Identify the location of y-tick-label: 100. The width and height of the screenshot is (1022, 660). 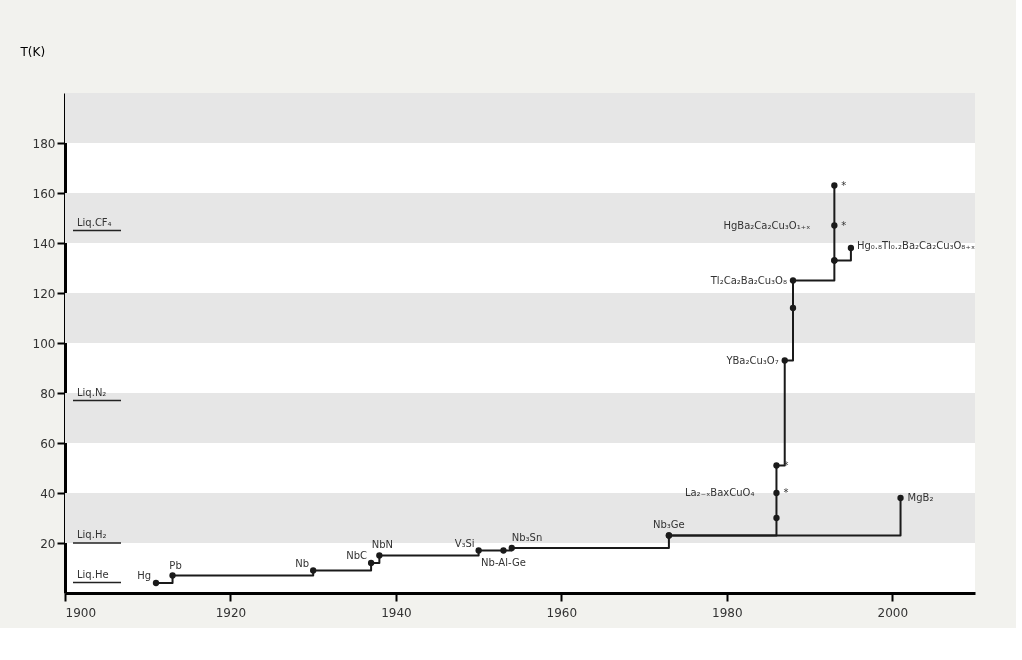
(44, 343).